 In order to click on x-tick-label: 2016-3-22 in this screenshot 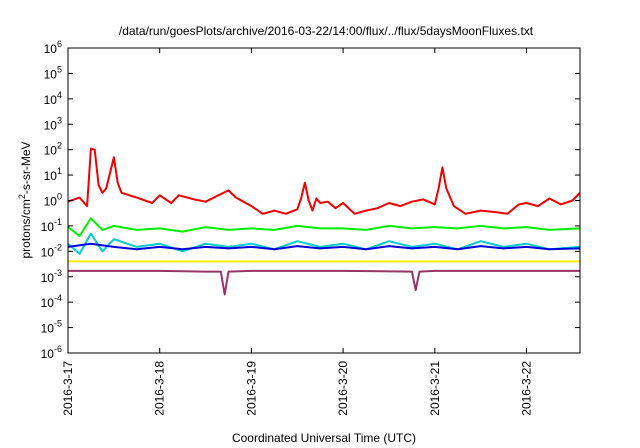, I will do `click(527, 388)`.